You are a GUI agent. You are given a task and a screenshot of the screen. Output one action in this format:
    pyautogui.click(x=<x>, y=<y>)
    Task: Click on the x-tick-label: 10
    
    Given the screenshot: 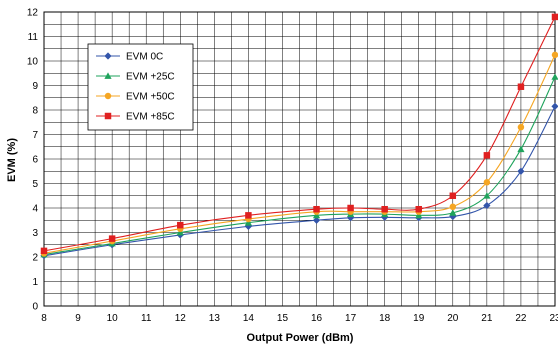 What is the action you would take?
    pyautogui.click(x=113, y=318)
    